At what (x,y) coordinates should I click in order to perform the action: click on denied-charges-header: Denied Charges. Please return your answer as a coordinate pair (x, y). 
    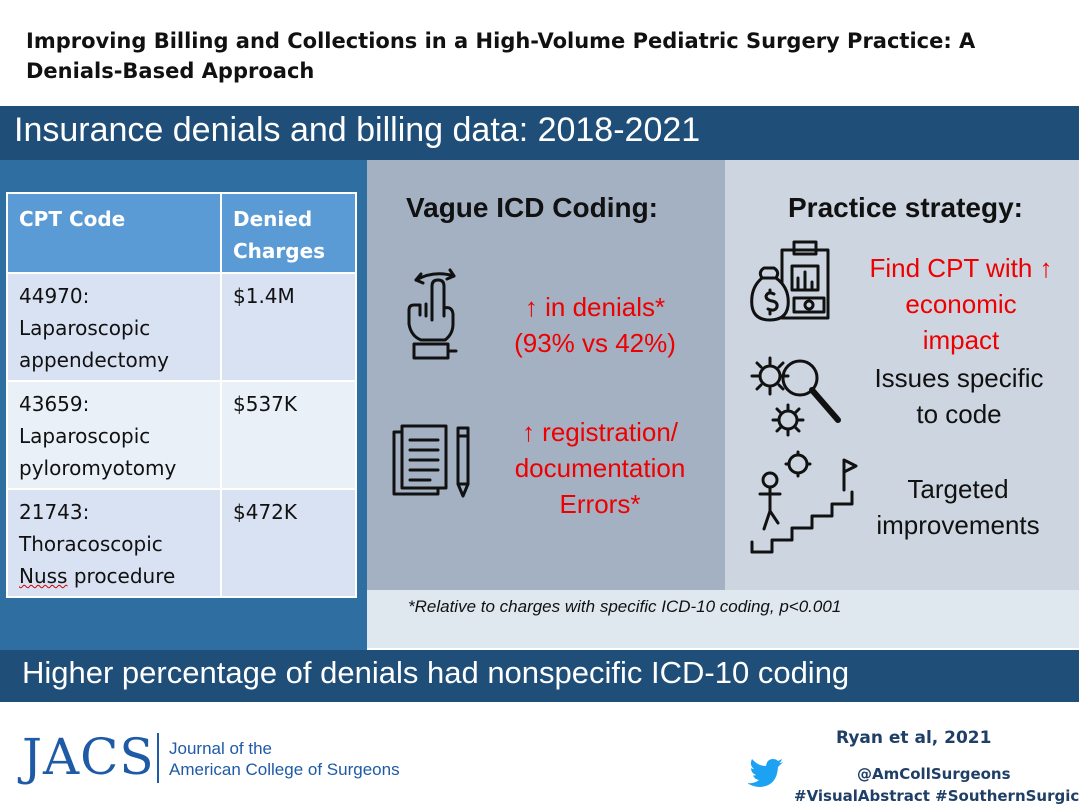
    Looking at the image, I should click on (288, 233).